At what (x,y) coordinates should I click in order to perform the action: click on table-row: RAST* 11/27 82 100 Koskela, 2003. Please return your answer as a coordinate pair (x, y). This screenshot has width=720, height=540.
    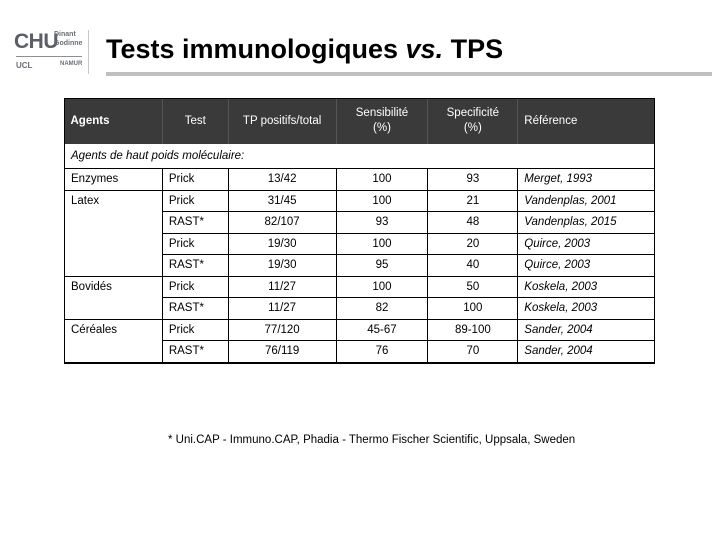
    Looking at the image, I should click on (359, 308).